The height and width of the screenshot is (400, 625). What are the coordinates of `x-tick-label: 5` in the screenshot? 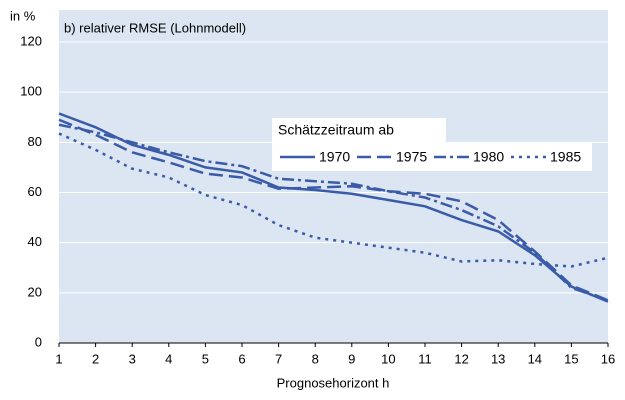 It's located at (205, 358).